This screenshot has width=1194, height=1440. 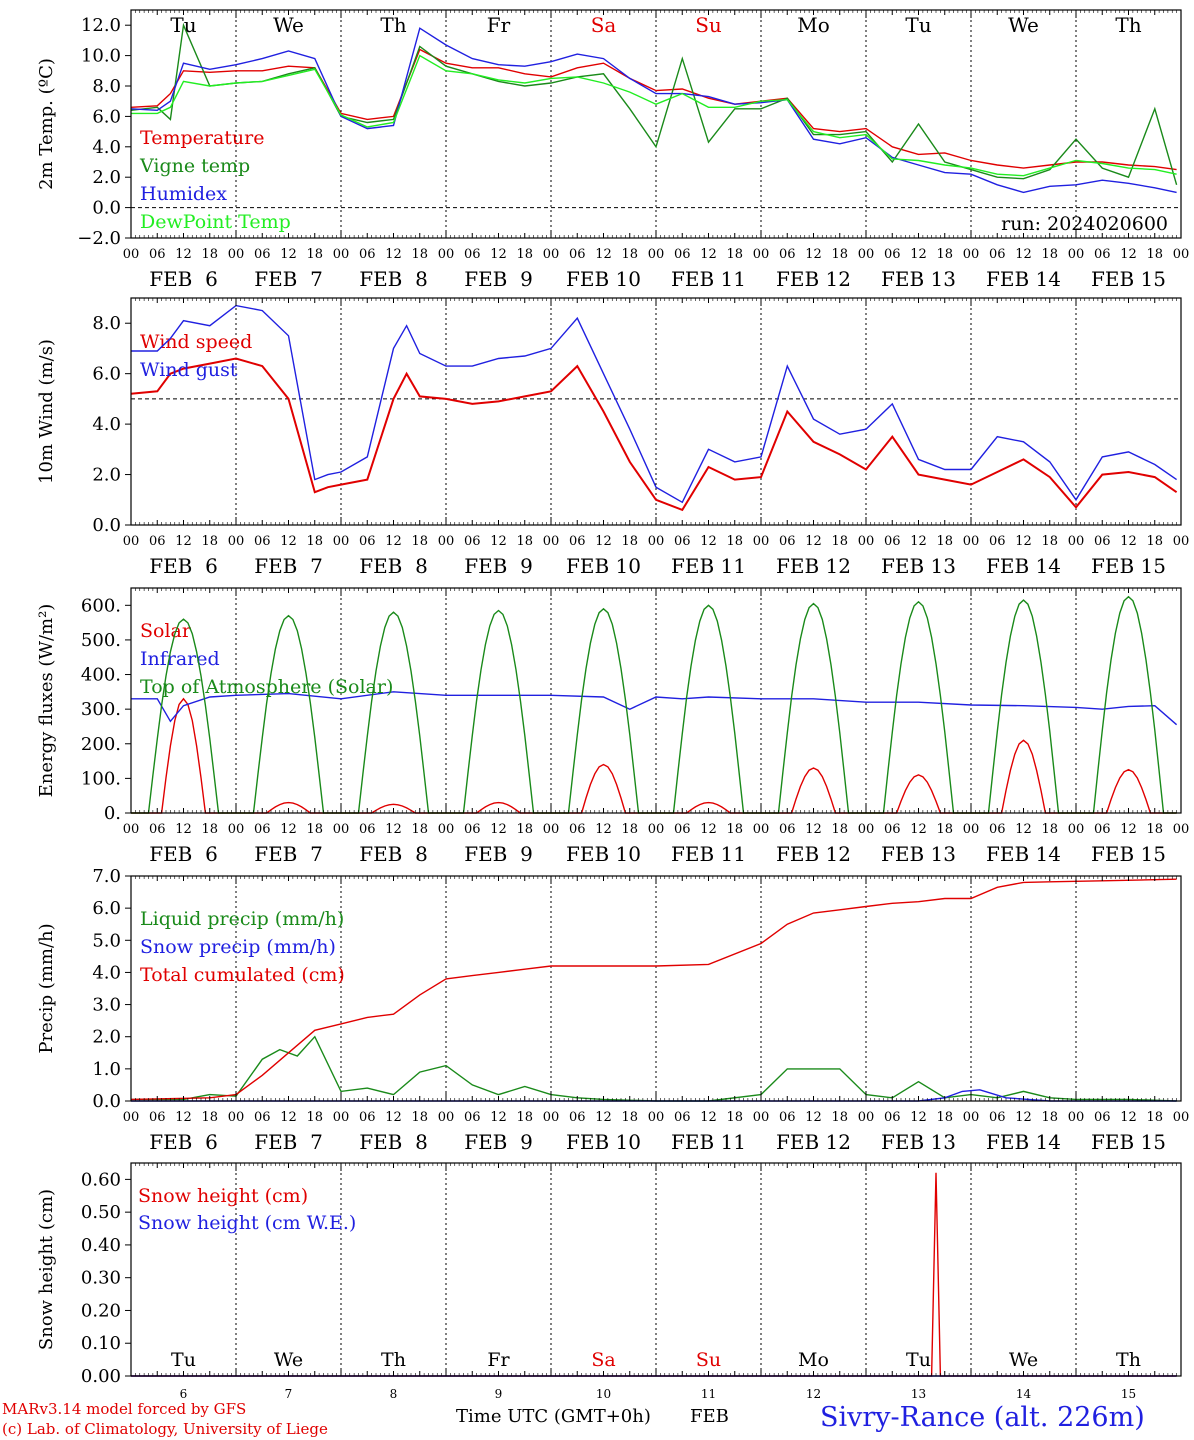 I want to click on x-day-label: FEB 14, so click(x=1023, y=566).